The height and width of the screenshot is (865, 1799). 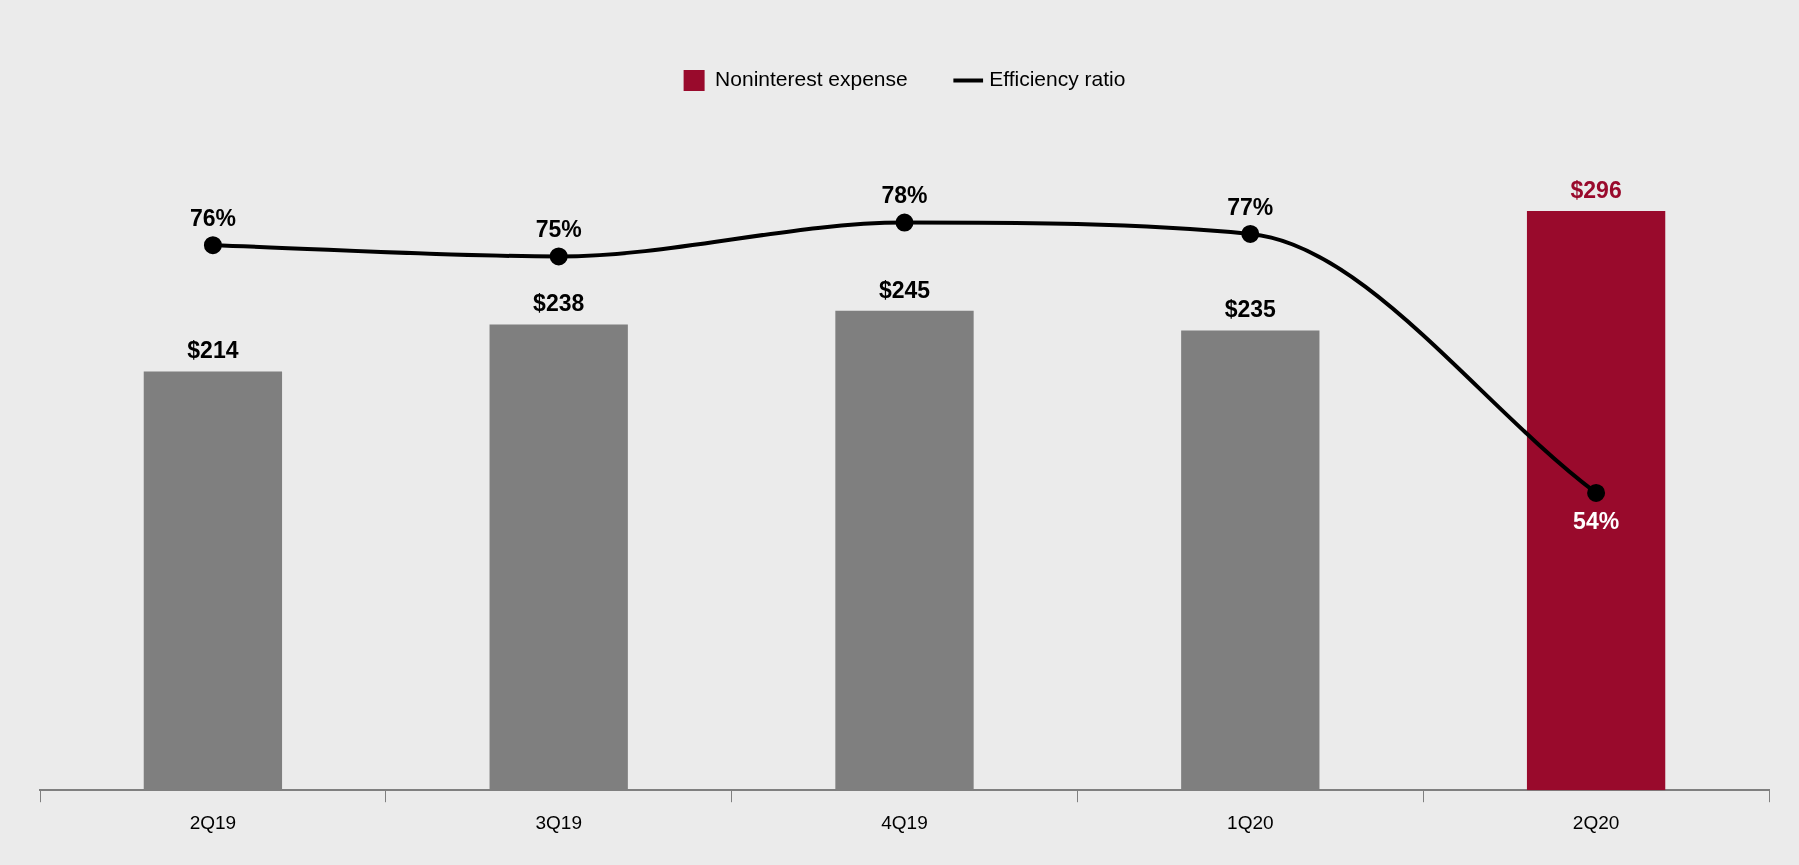 What do you see at coordinates (213, 822) in the screenshot?
I see `x-tick-label: 2Q19` at bounding box center [213, 822].